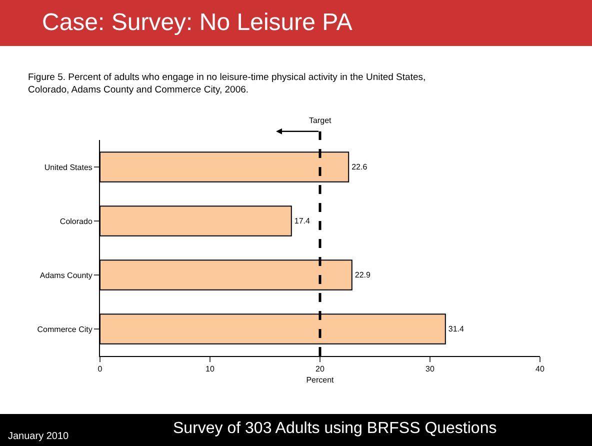  What do you see at coordinates (302, 221) in the screenshot?
I see `data-label: 17.4` at bounding box center [302, 221].